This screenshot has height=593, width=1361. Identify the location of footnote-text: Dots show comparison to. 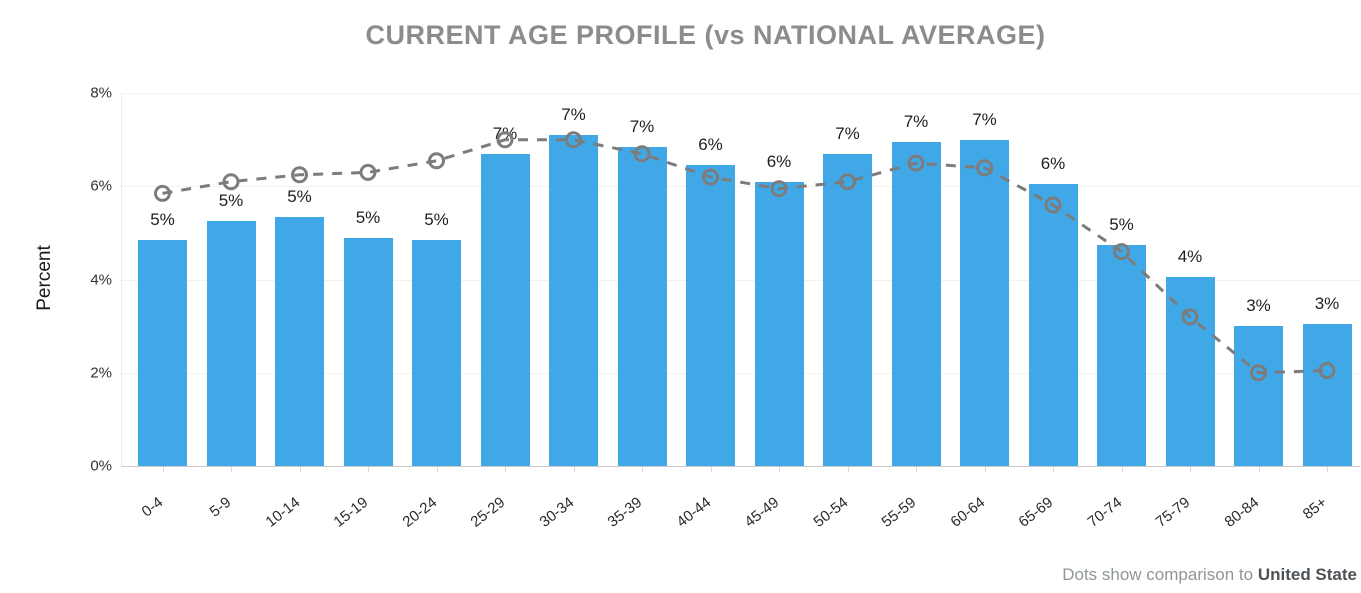
(1160, 574).